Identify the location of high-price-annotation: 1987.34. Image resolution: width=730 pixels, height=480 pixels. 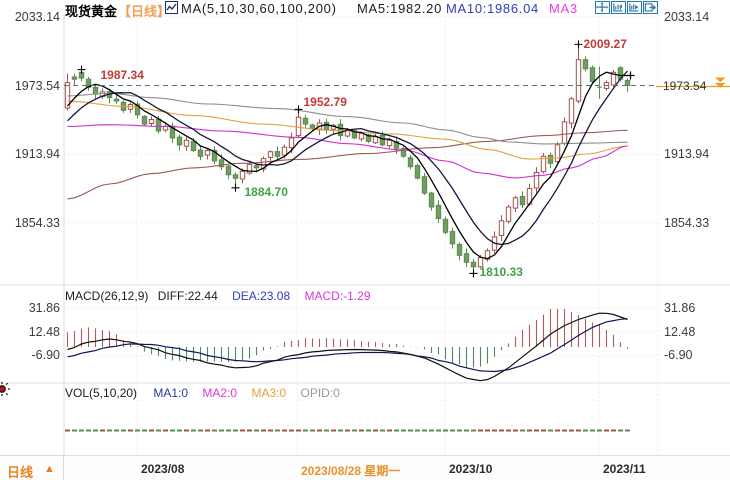
(122, 74).